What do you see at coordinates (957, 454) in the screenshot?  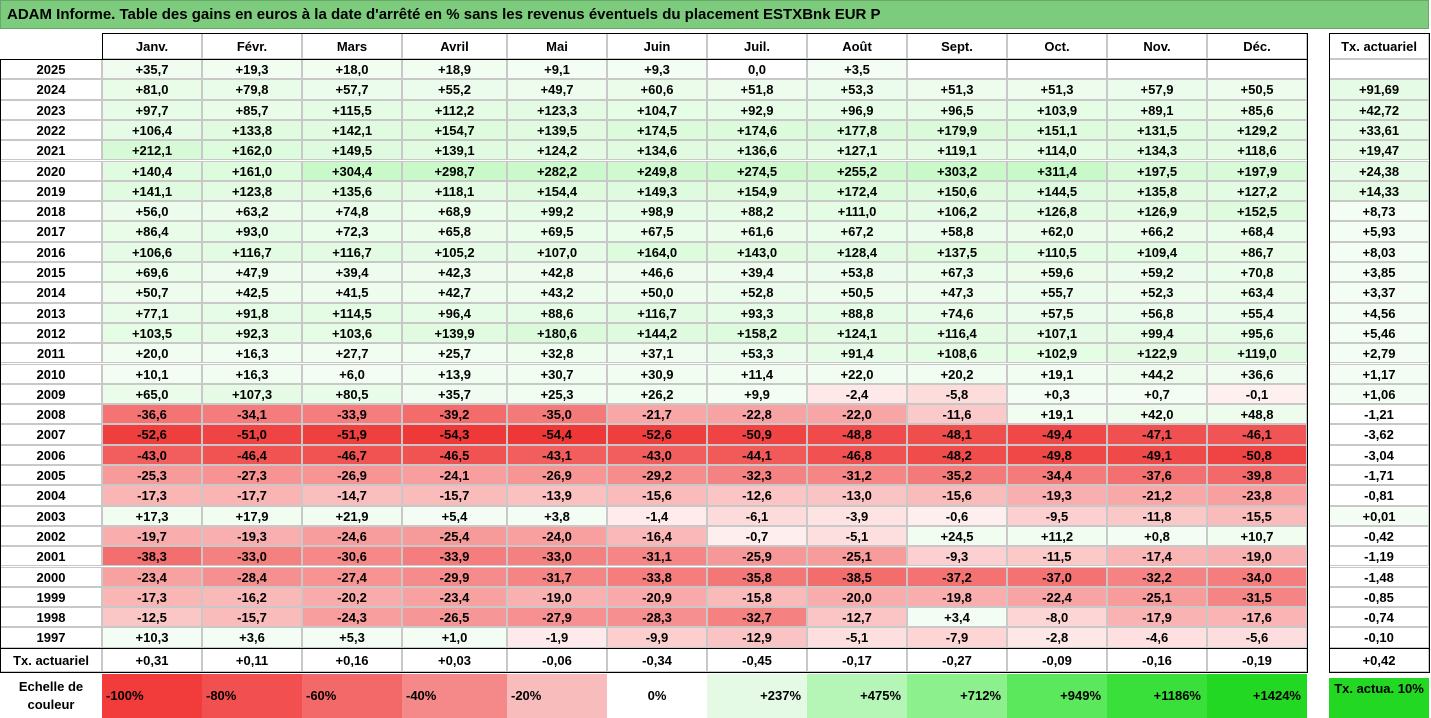 I see `gain-cell: -48,2` at bounding box center [957, 454].